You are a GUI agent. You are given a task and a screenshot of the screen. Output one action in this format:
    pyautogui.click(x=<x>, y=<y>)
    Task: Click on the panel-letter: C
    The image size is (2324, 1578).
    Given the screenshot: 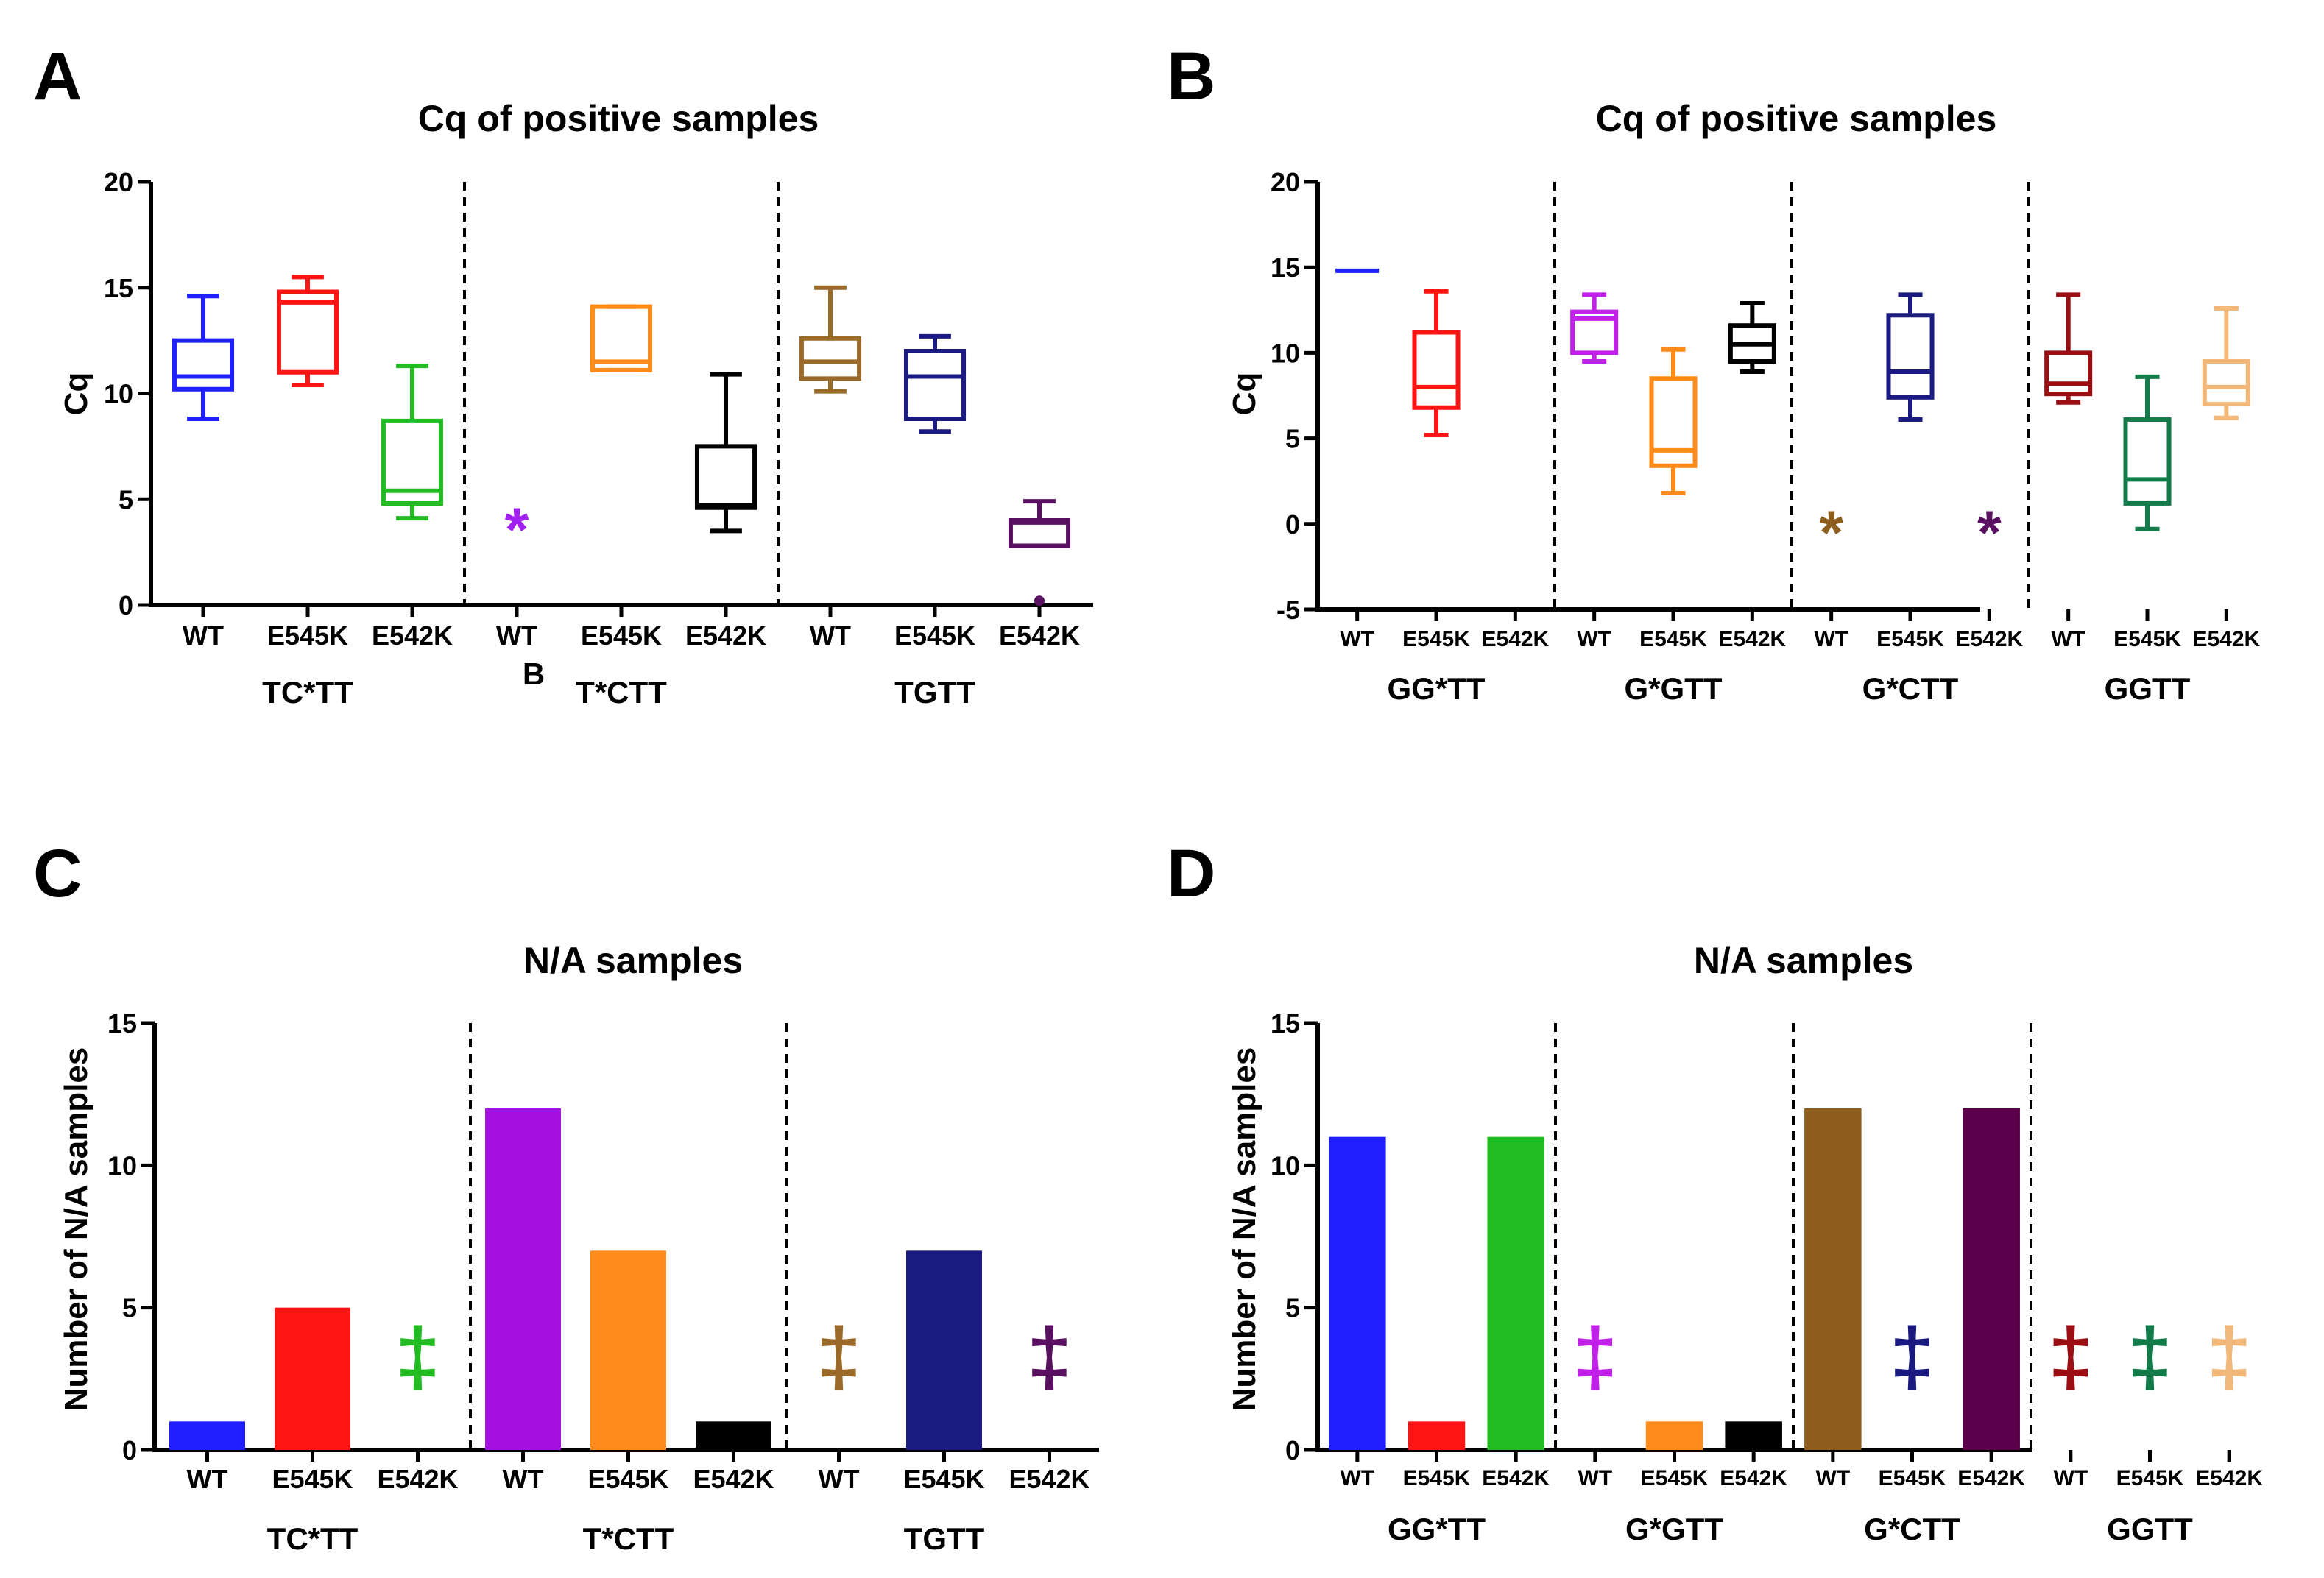 What is the action you would take?
    pyautogui.click(x=57, y=873)
    